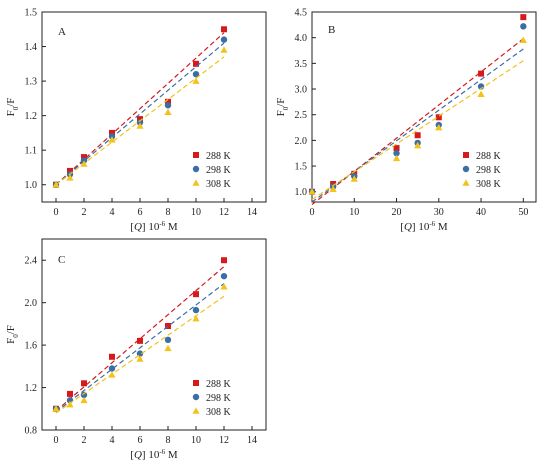 This screenshot has width=550, height=469. What do you see at coordinates (31, 431) in the screenshot?
I see `y-tick-label: 0.8` at bounding box center [31, 431].